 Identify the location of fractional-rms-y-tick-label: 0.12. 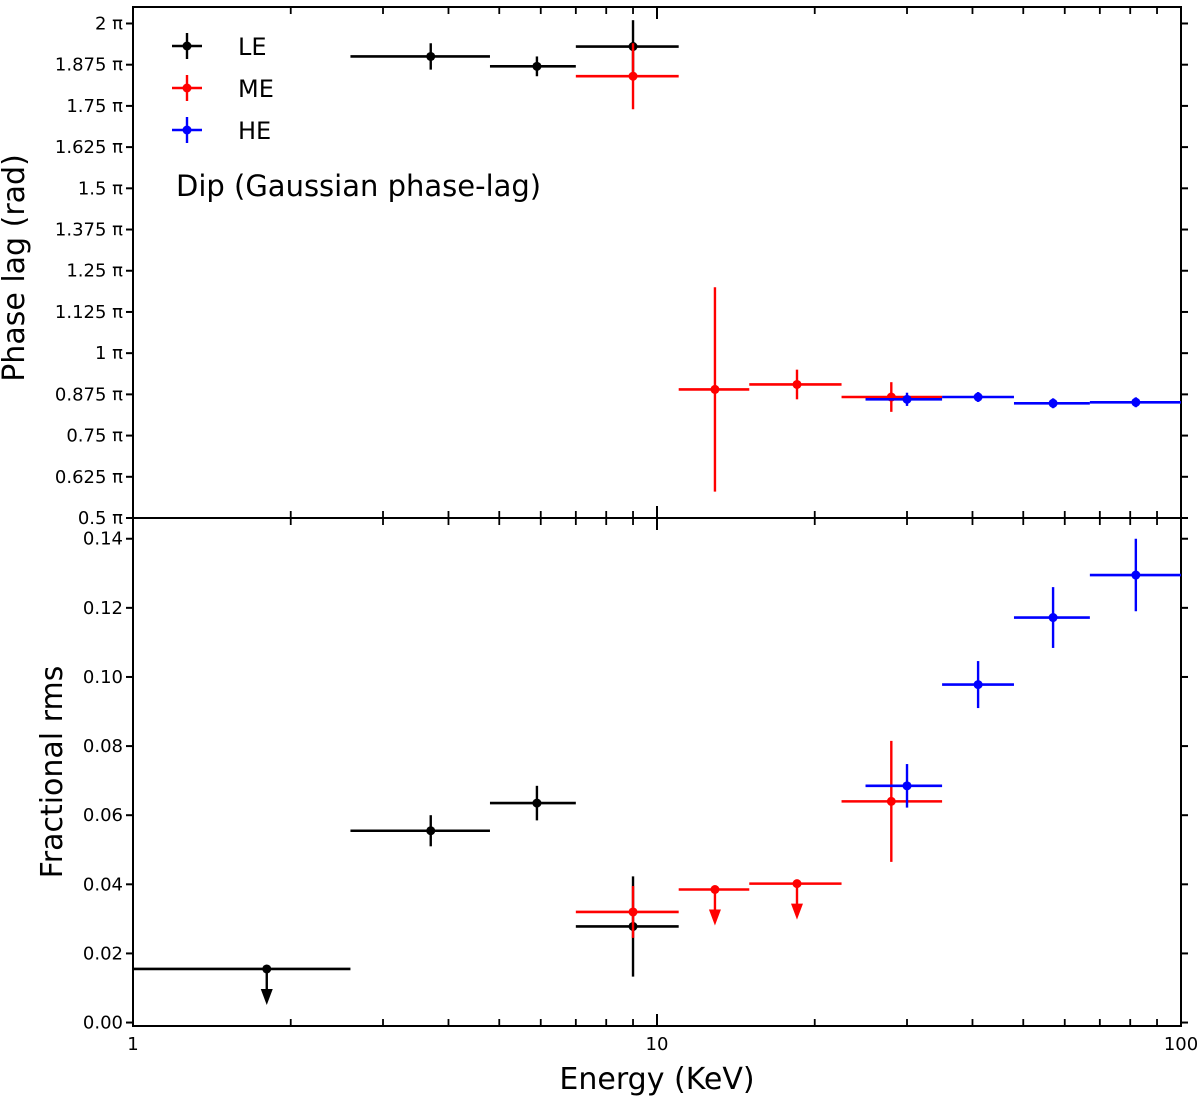
(103, 608).